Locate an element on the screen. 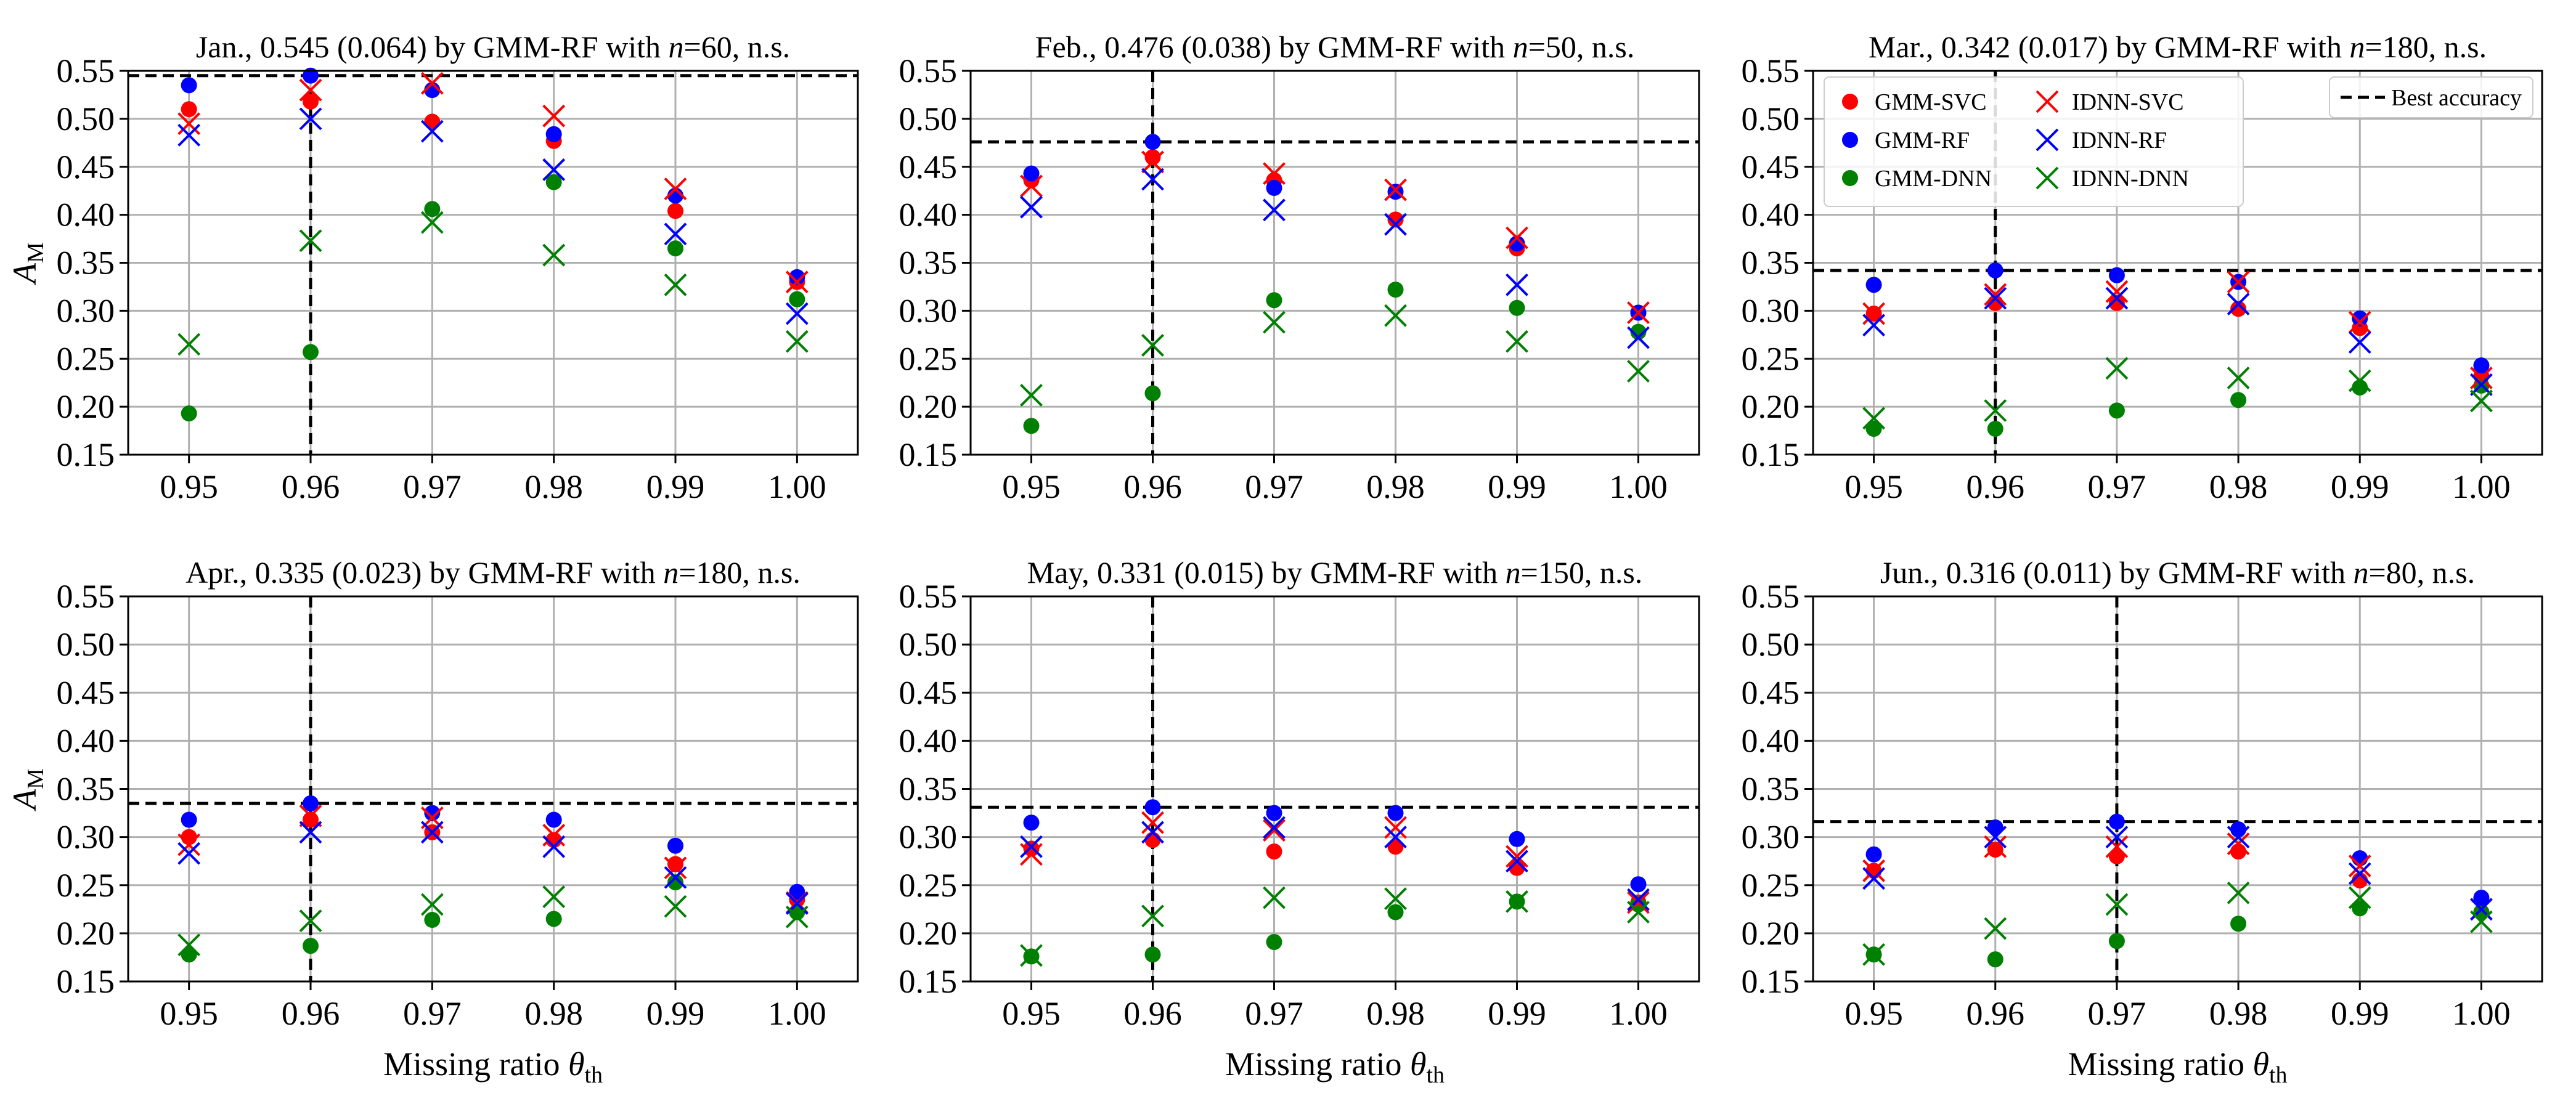  title-text: Apr., 0.335 (0.023) by GMM-RF with is located at coordinates (424, 572).